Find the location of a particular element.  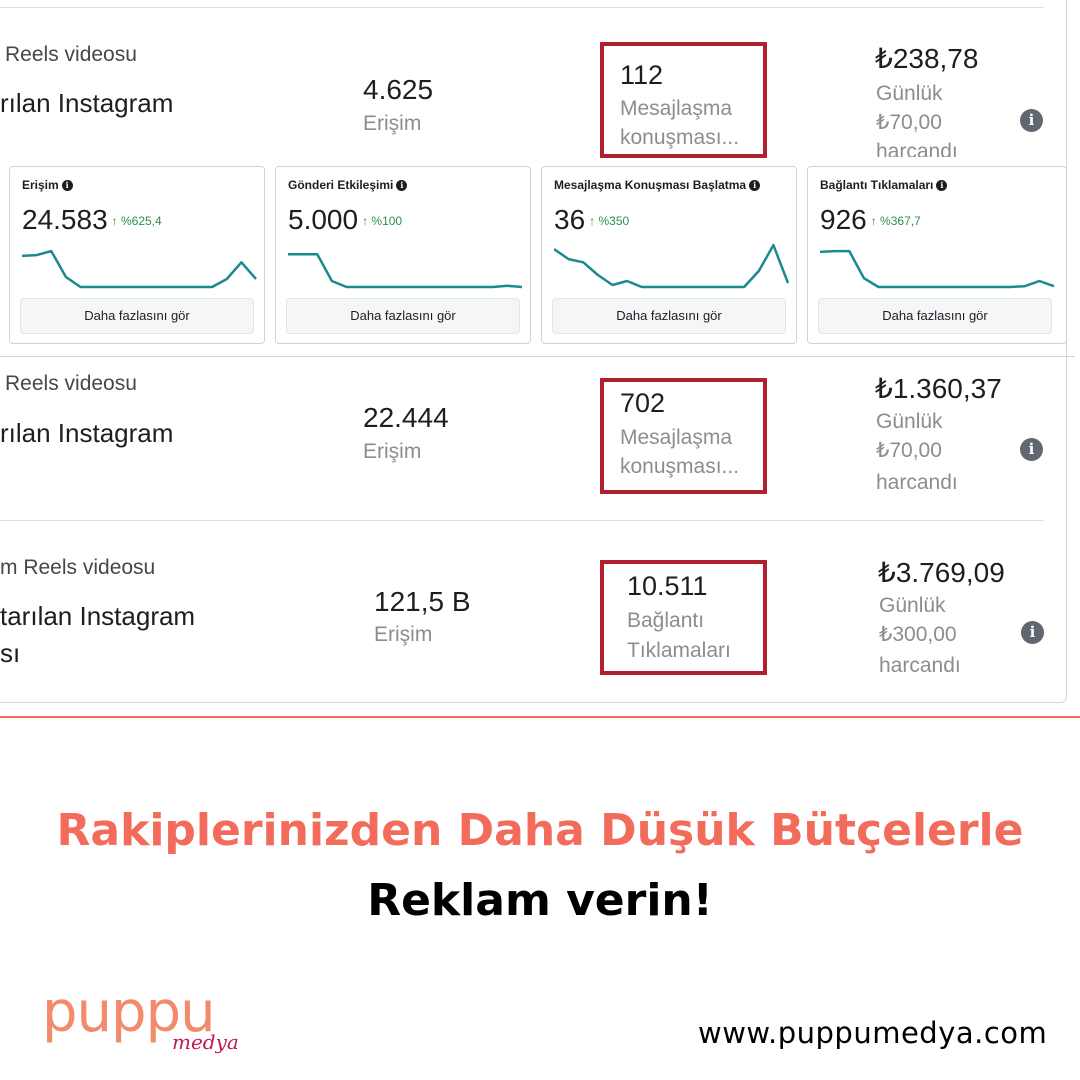

card-value: 36 ↑ %350 is located at coordinates (592, 219).